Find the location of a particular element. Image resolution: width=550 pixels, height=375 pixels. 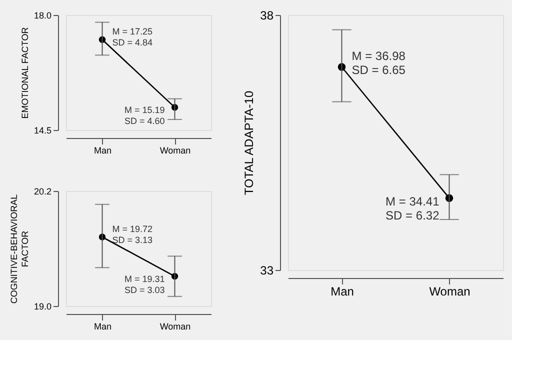

y-tick-label: 14.5 is located at coordinates (43, 131).